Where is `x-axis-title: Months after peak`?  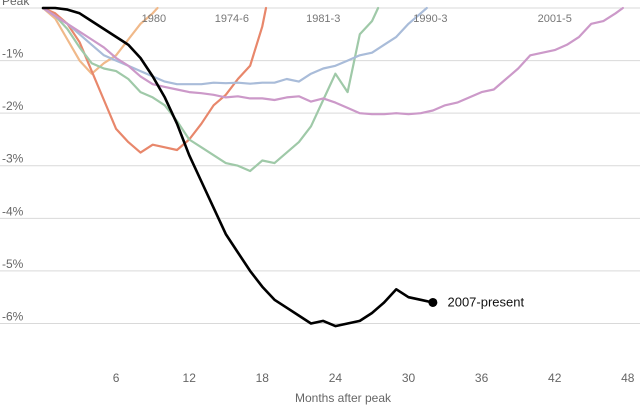
x-axis-title: Months after peak is located at coordinates (343, 398).